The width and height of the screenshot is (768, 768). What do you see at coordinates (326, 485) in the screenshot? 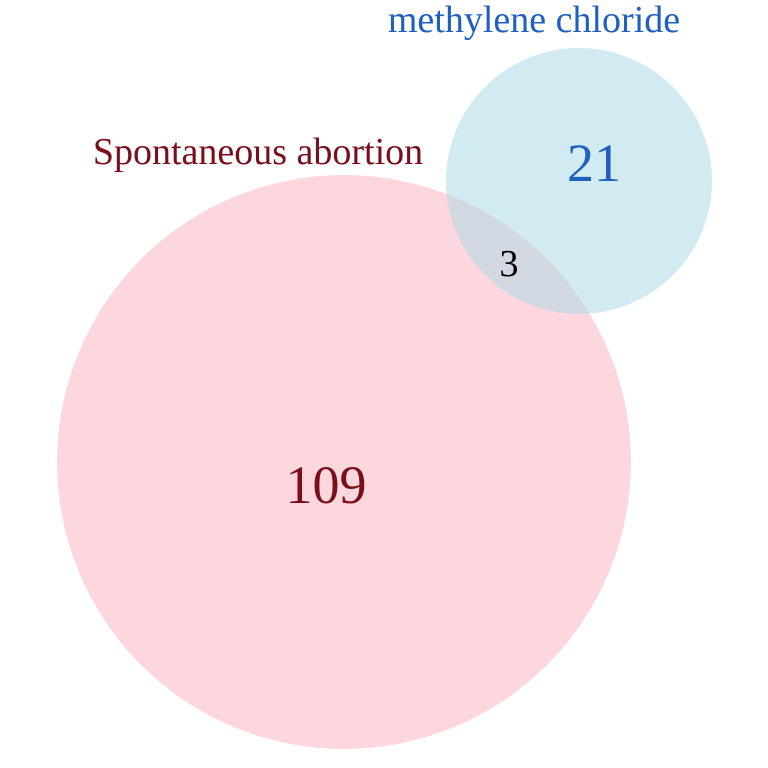
I see `spontaneous-abortion-only-count: 109` at bounding box center [326, 485].